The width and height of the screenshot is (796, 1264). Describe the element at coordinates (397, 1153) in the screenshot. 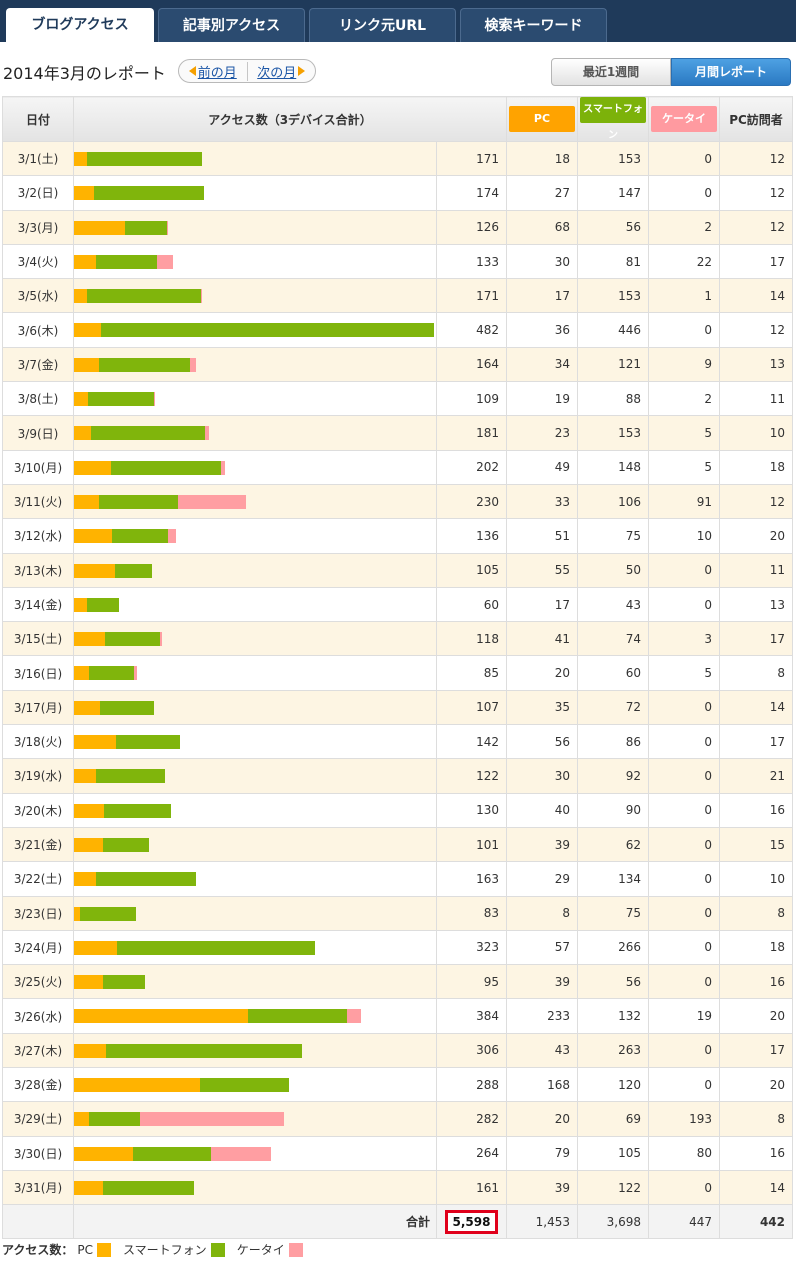

I see `table-row: 3/30(日) 264 79 105 80 16` at that location.